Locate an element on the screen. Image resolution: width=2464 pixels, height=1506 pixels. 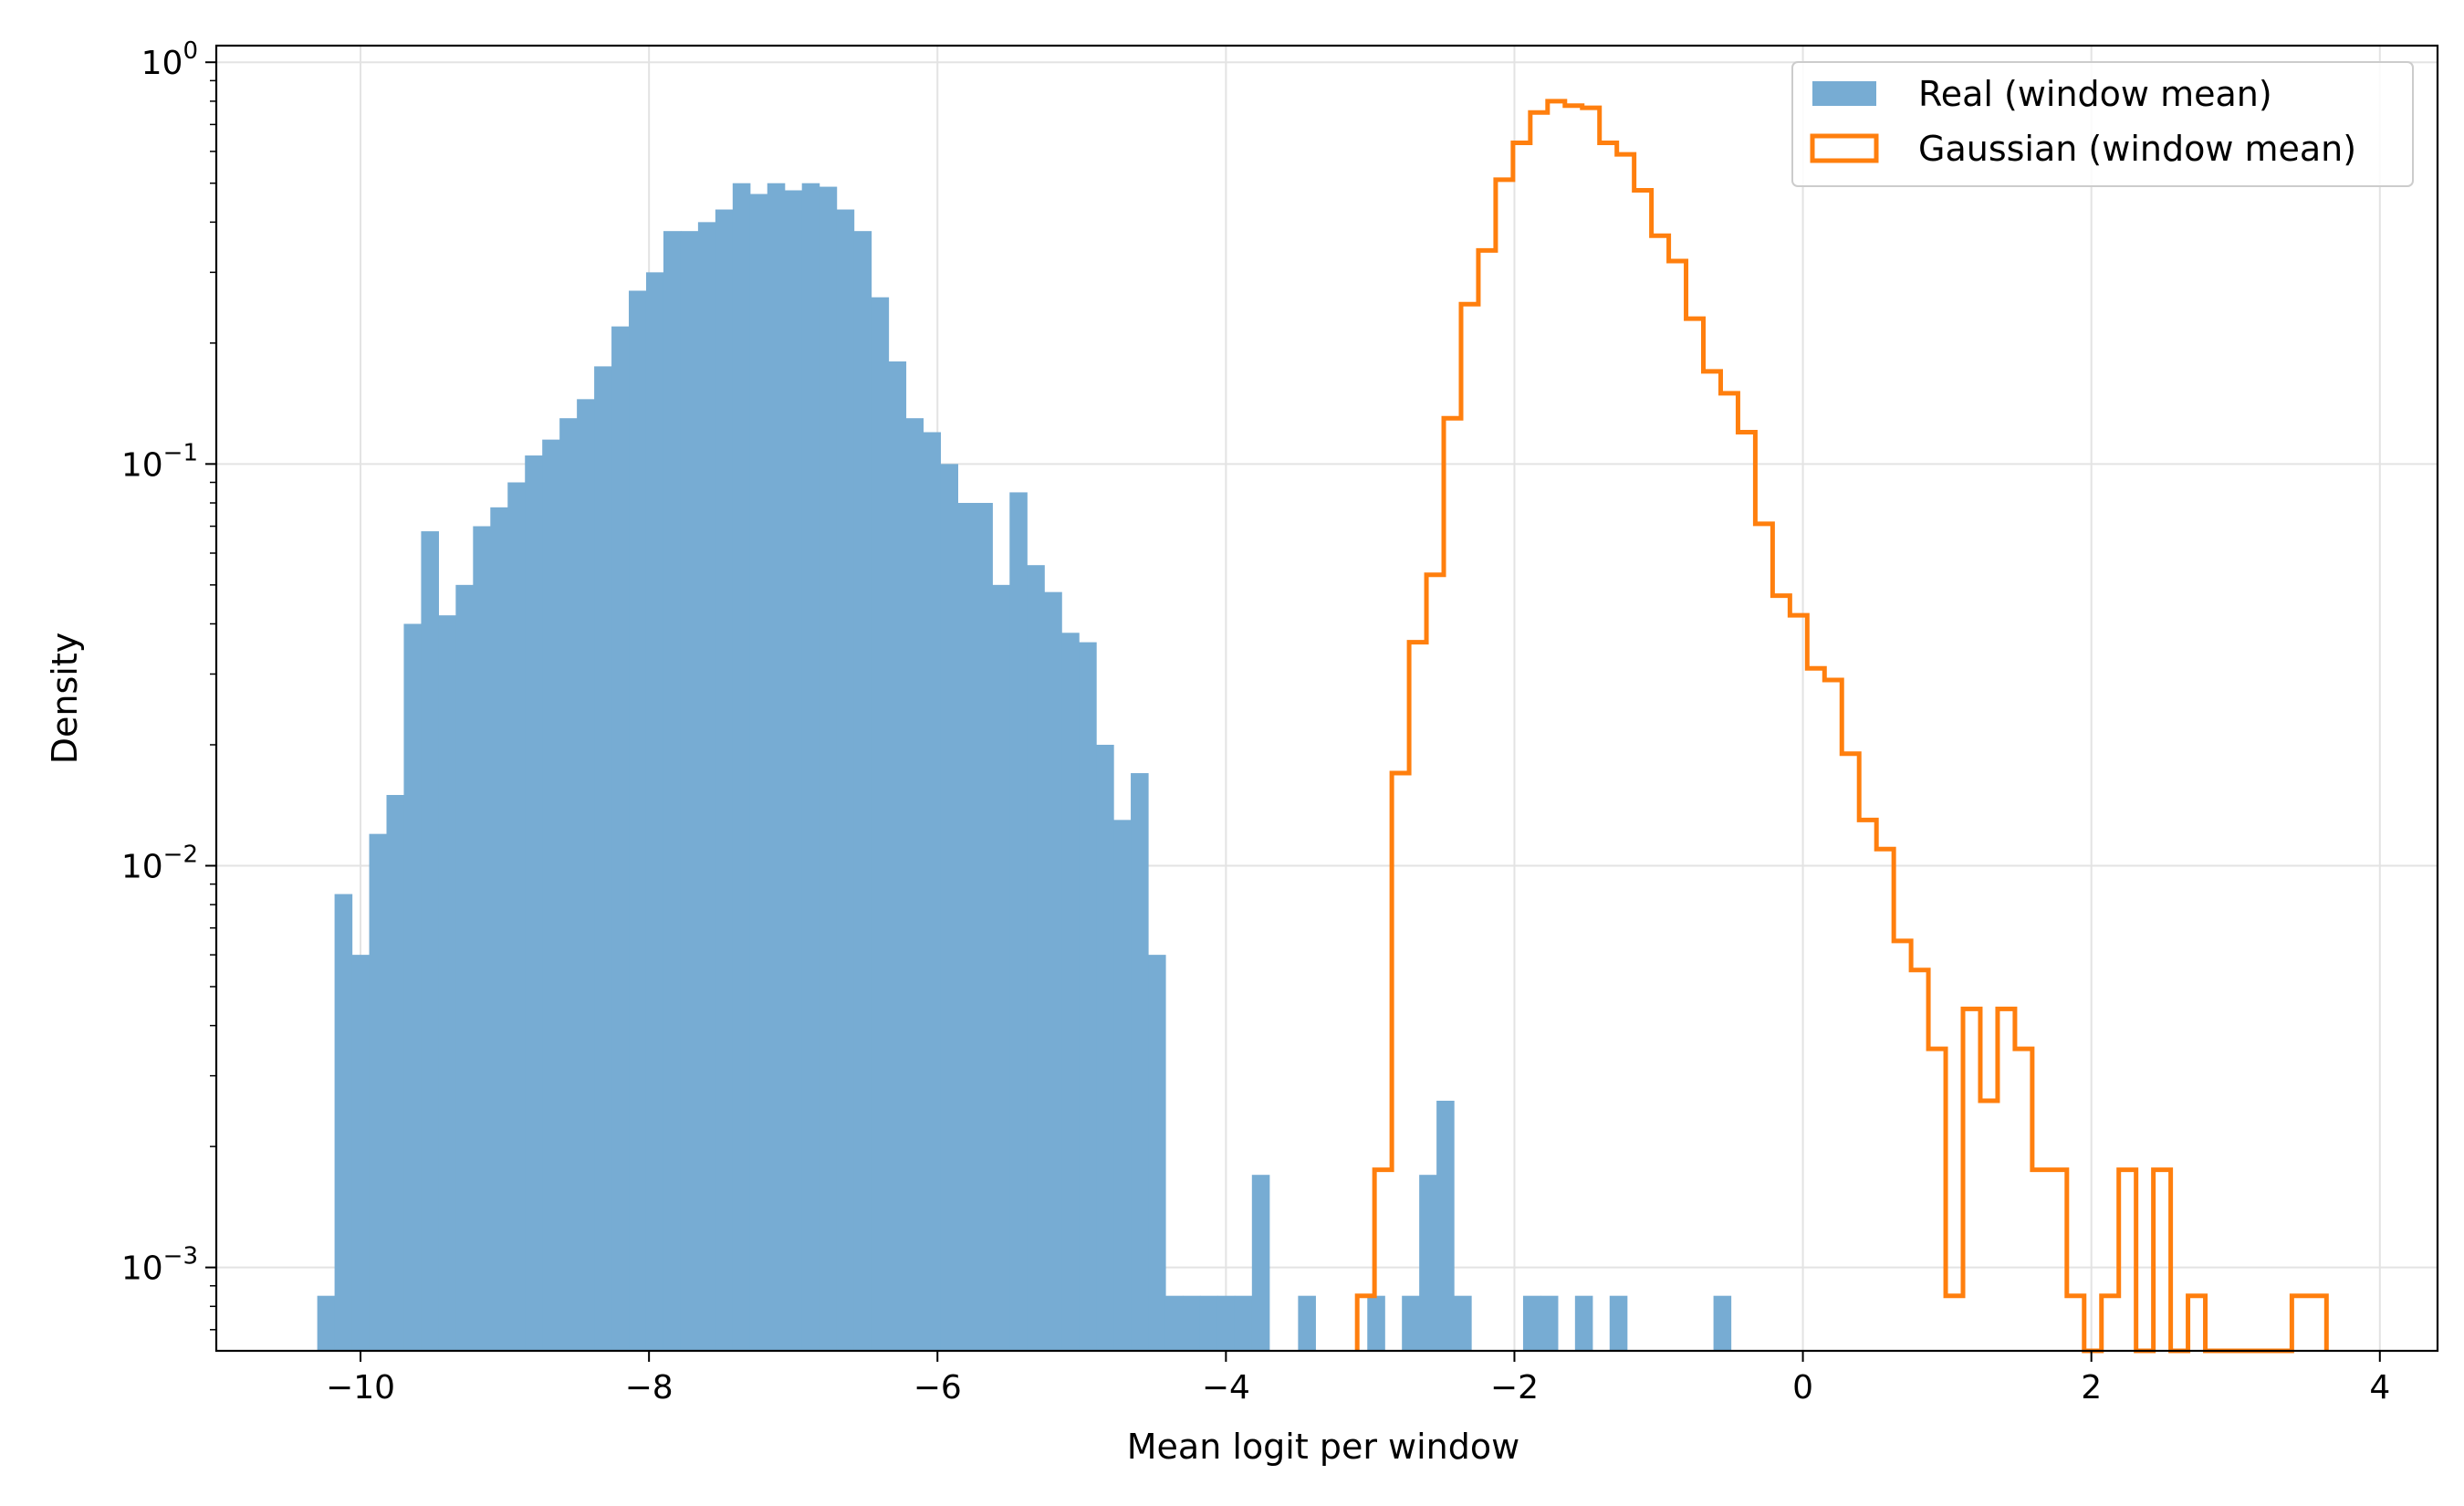
y-axis: 10⁻³ 10⁻² 10⁻¹ 10⁰ is located at coordinates (168, 684).